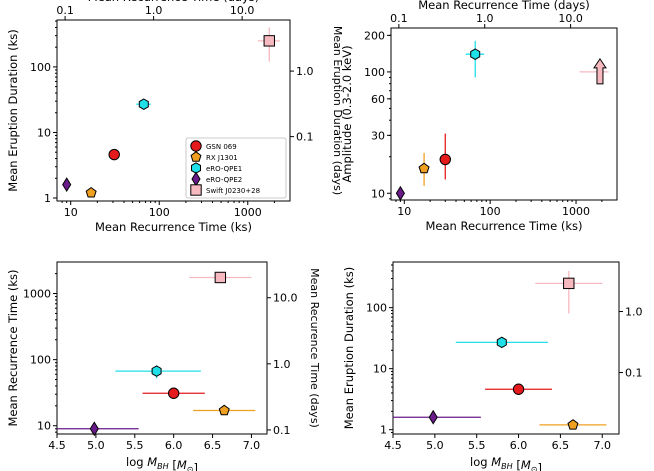 This screenshot has height=471, width=654. What do you see at coordinates (347, 113) in the screenshot?
I see `y-axis-label: Amplitude (0.3-2.0 keV)` at bounding box center [347, 113].